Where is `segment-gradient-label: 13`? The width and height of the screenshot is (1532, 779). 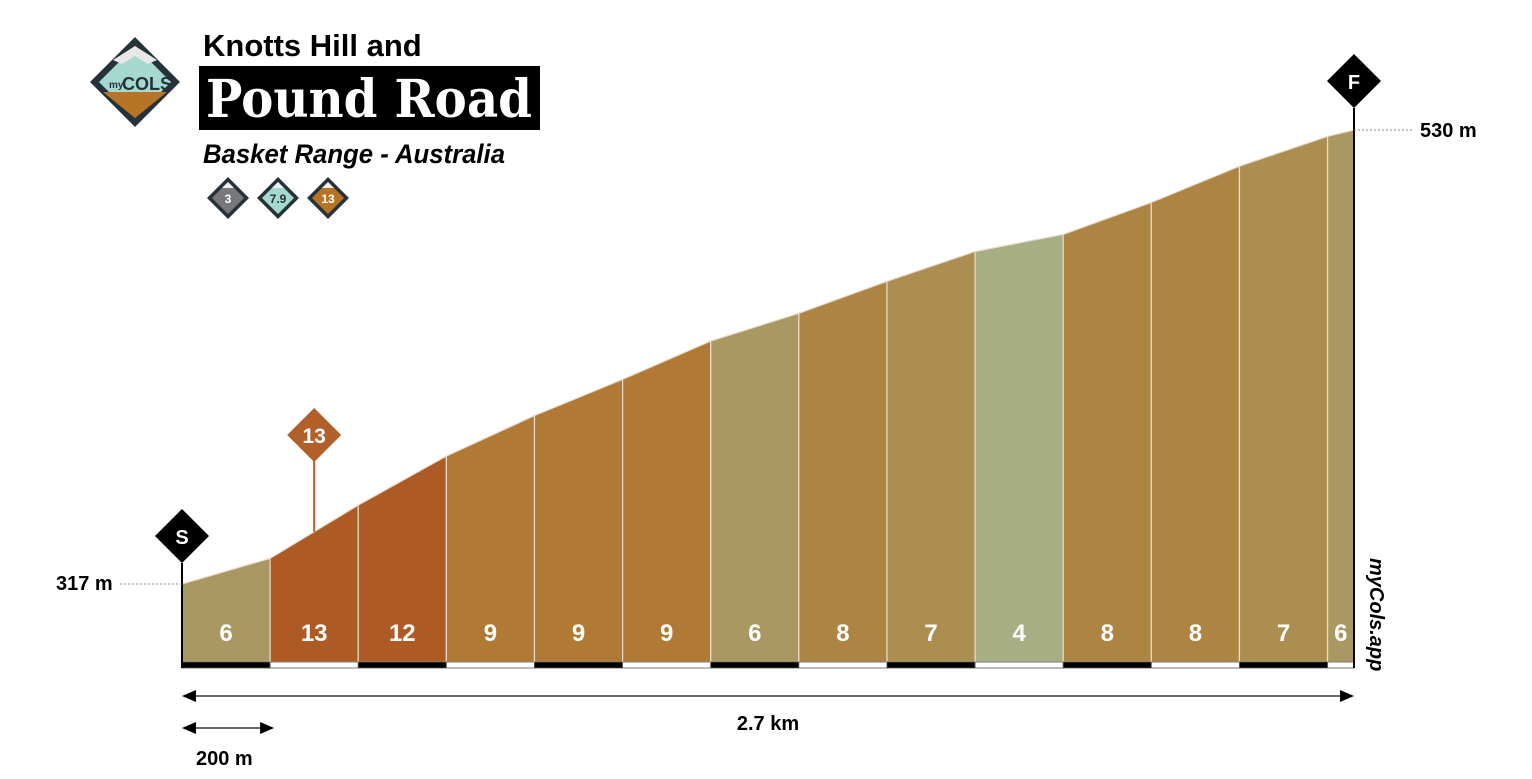 segment-gradient-label: 13 is located at coordinates (314, 633).